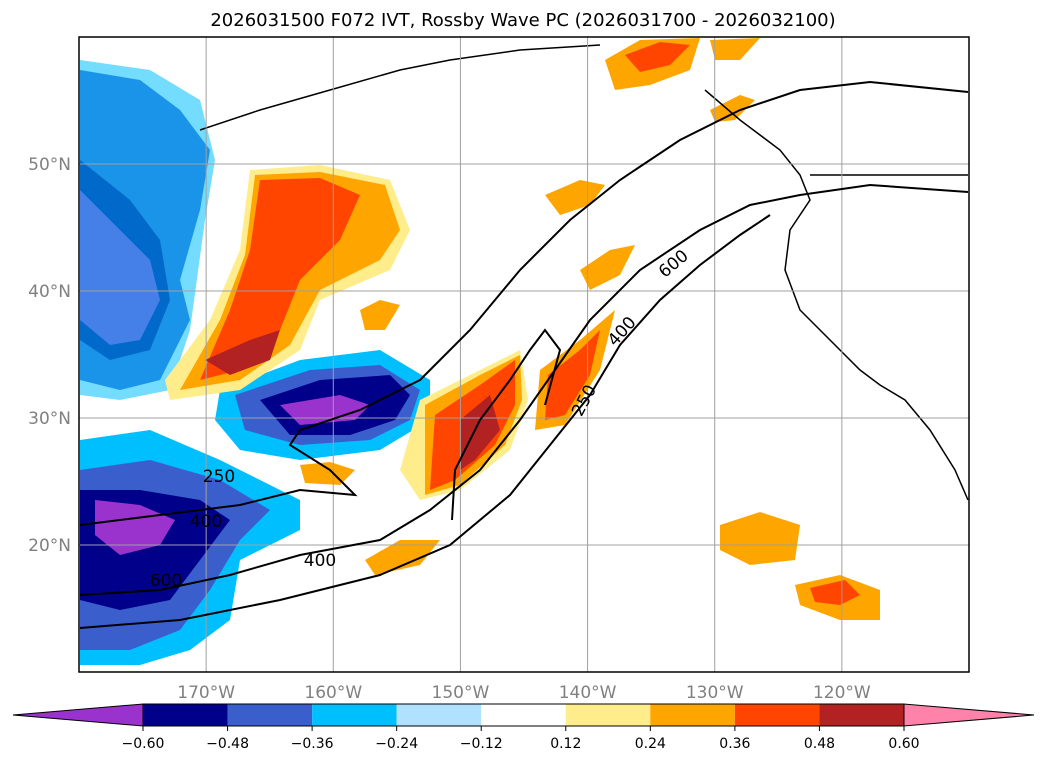 Image resolution: width=1047 pixels, height=765 pixels. I want to click on pc-region-pos-small4, so click(327, 473).